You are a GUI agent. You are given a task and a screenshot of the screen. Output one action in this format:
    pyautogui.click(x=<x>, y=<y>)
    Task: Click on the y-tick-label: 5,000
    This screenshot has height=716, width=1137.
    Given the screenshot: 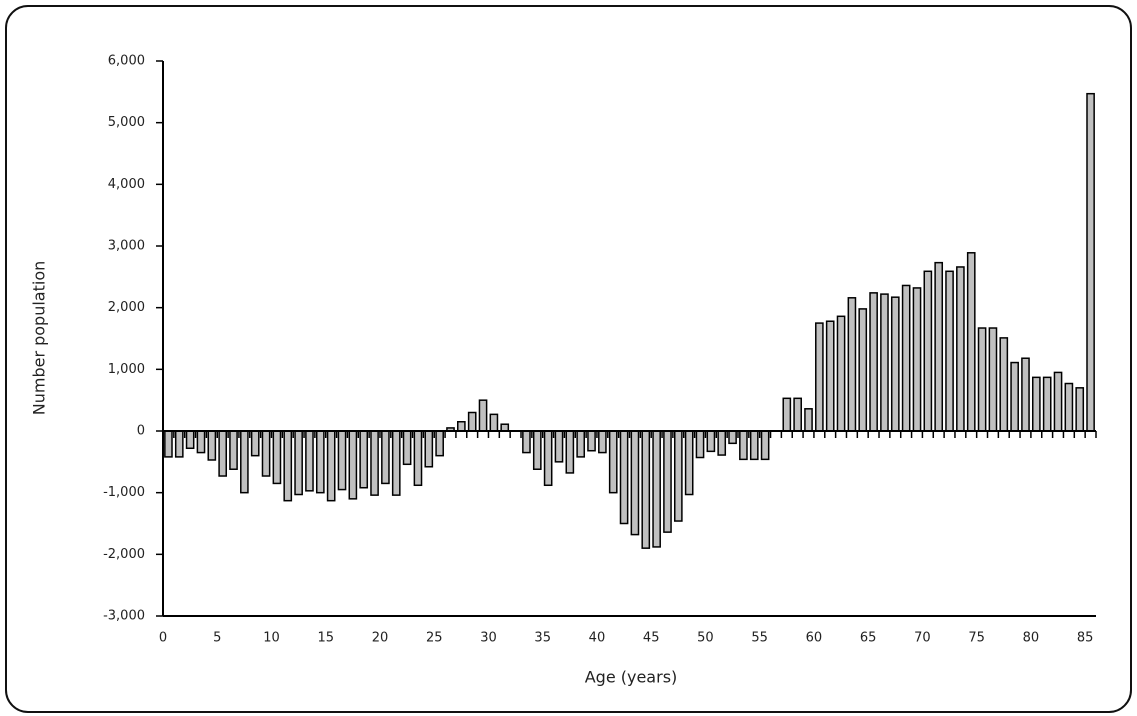 What is the action you would take?
    pyautogui.click(x=126, y=122)
    